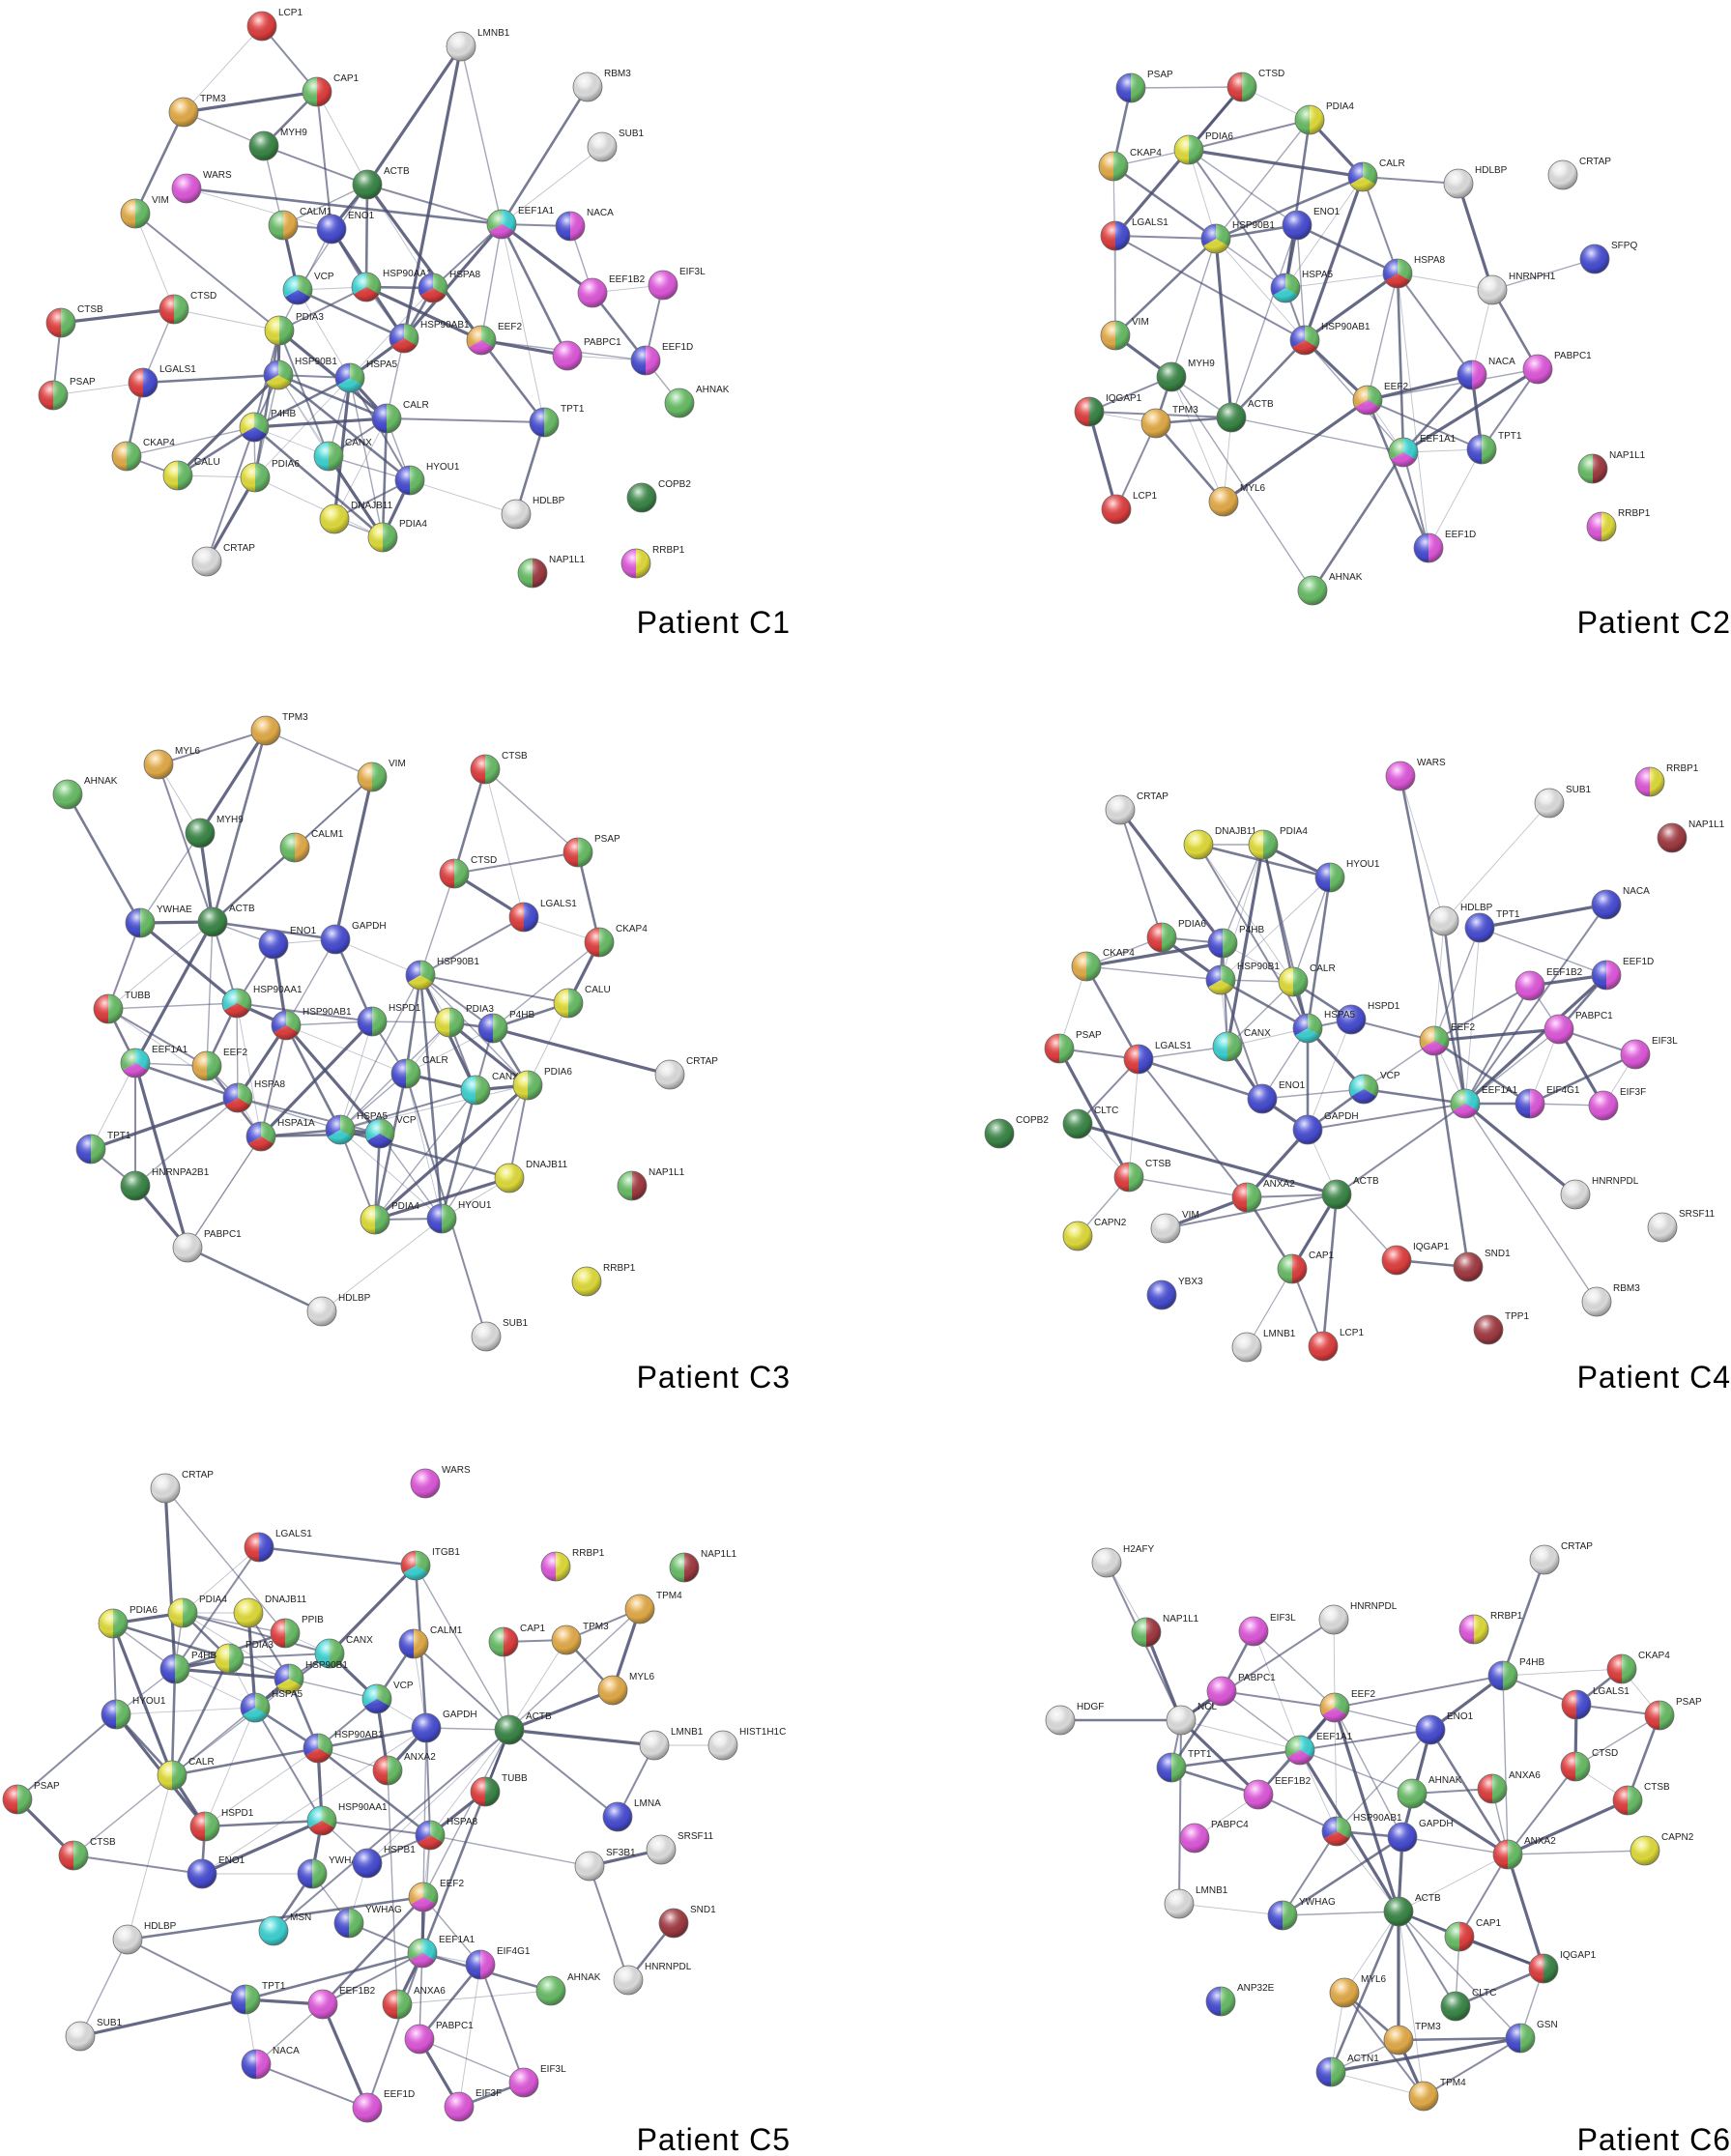 Image resolution: width=1731 pixels, height=2156 pixels. What do you see at coordinates (1278, 843) in the screenshot?
I see `node-c4-pdia4: PDIA4` at bounding box center [1278, 843].